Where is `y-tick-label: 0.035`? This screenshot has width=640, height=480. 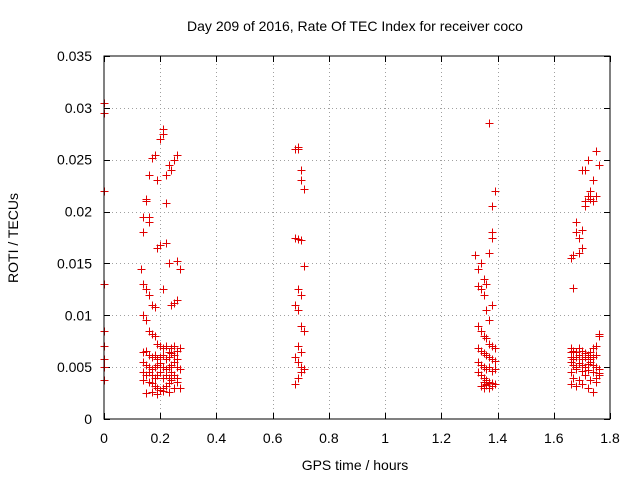
y-tick-label: 0.035 is located at coordinates (74, 56).